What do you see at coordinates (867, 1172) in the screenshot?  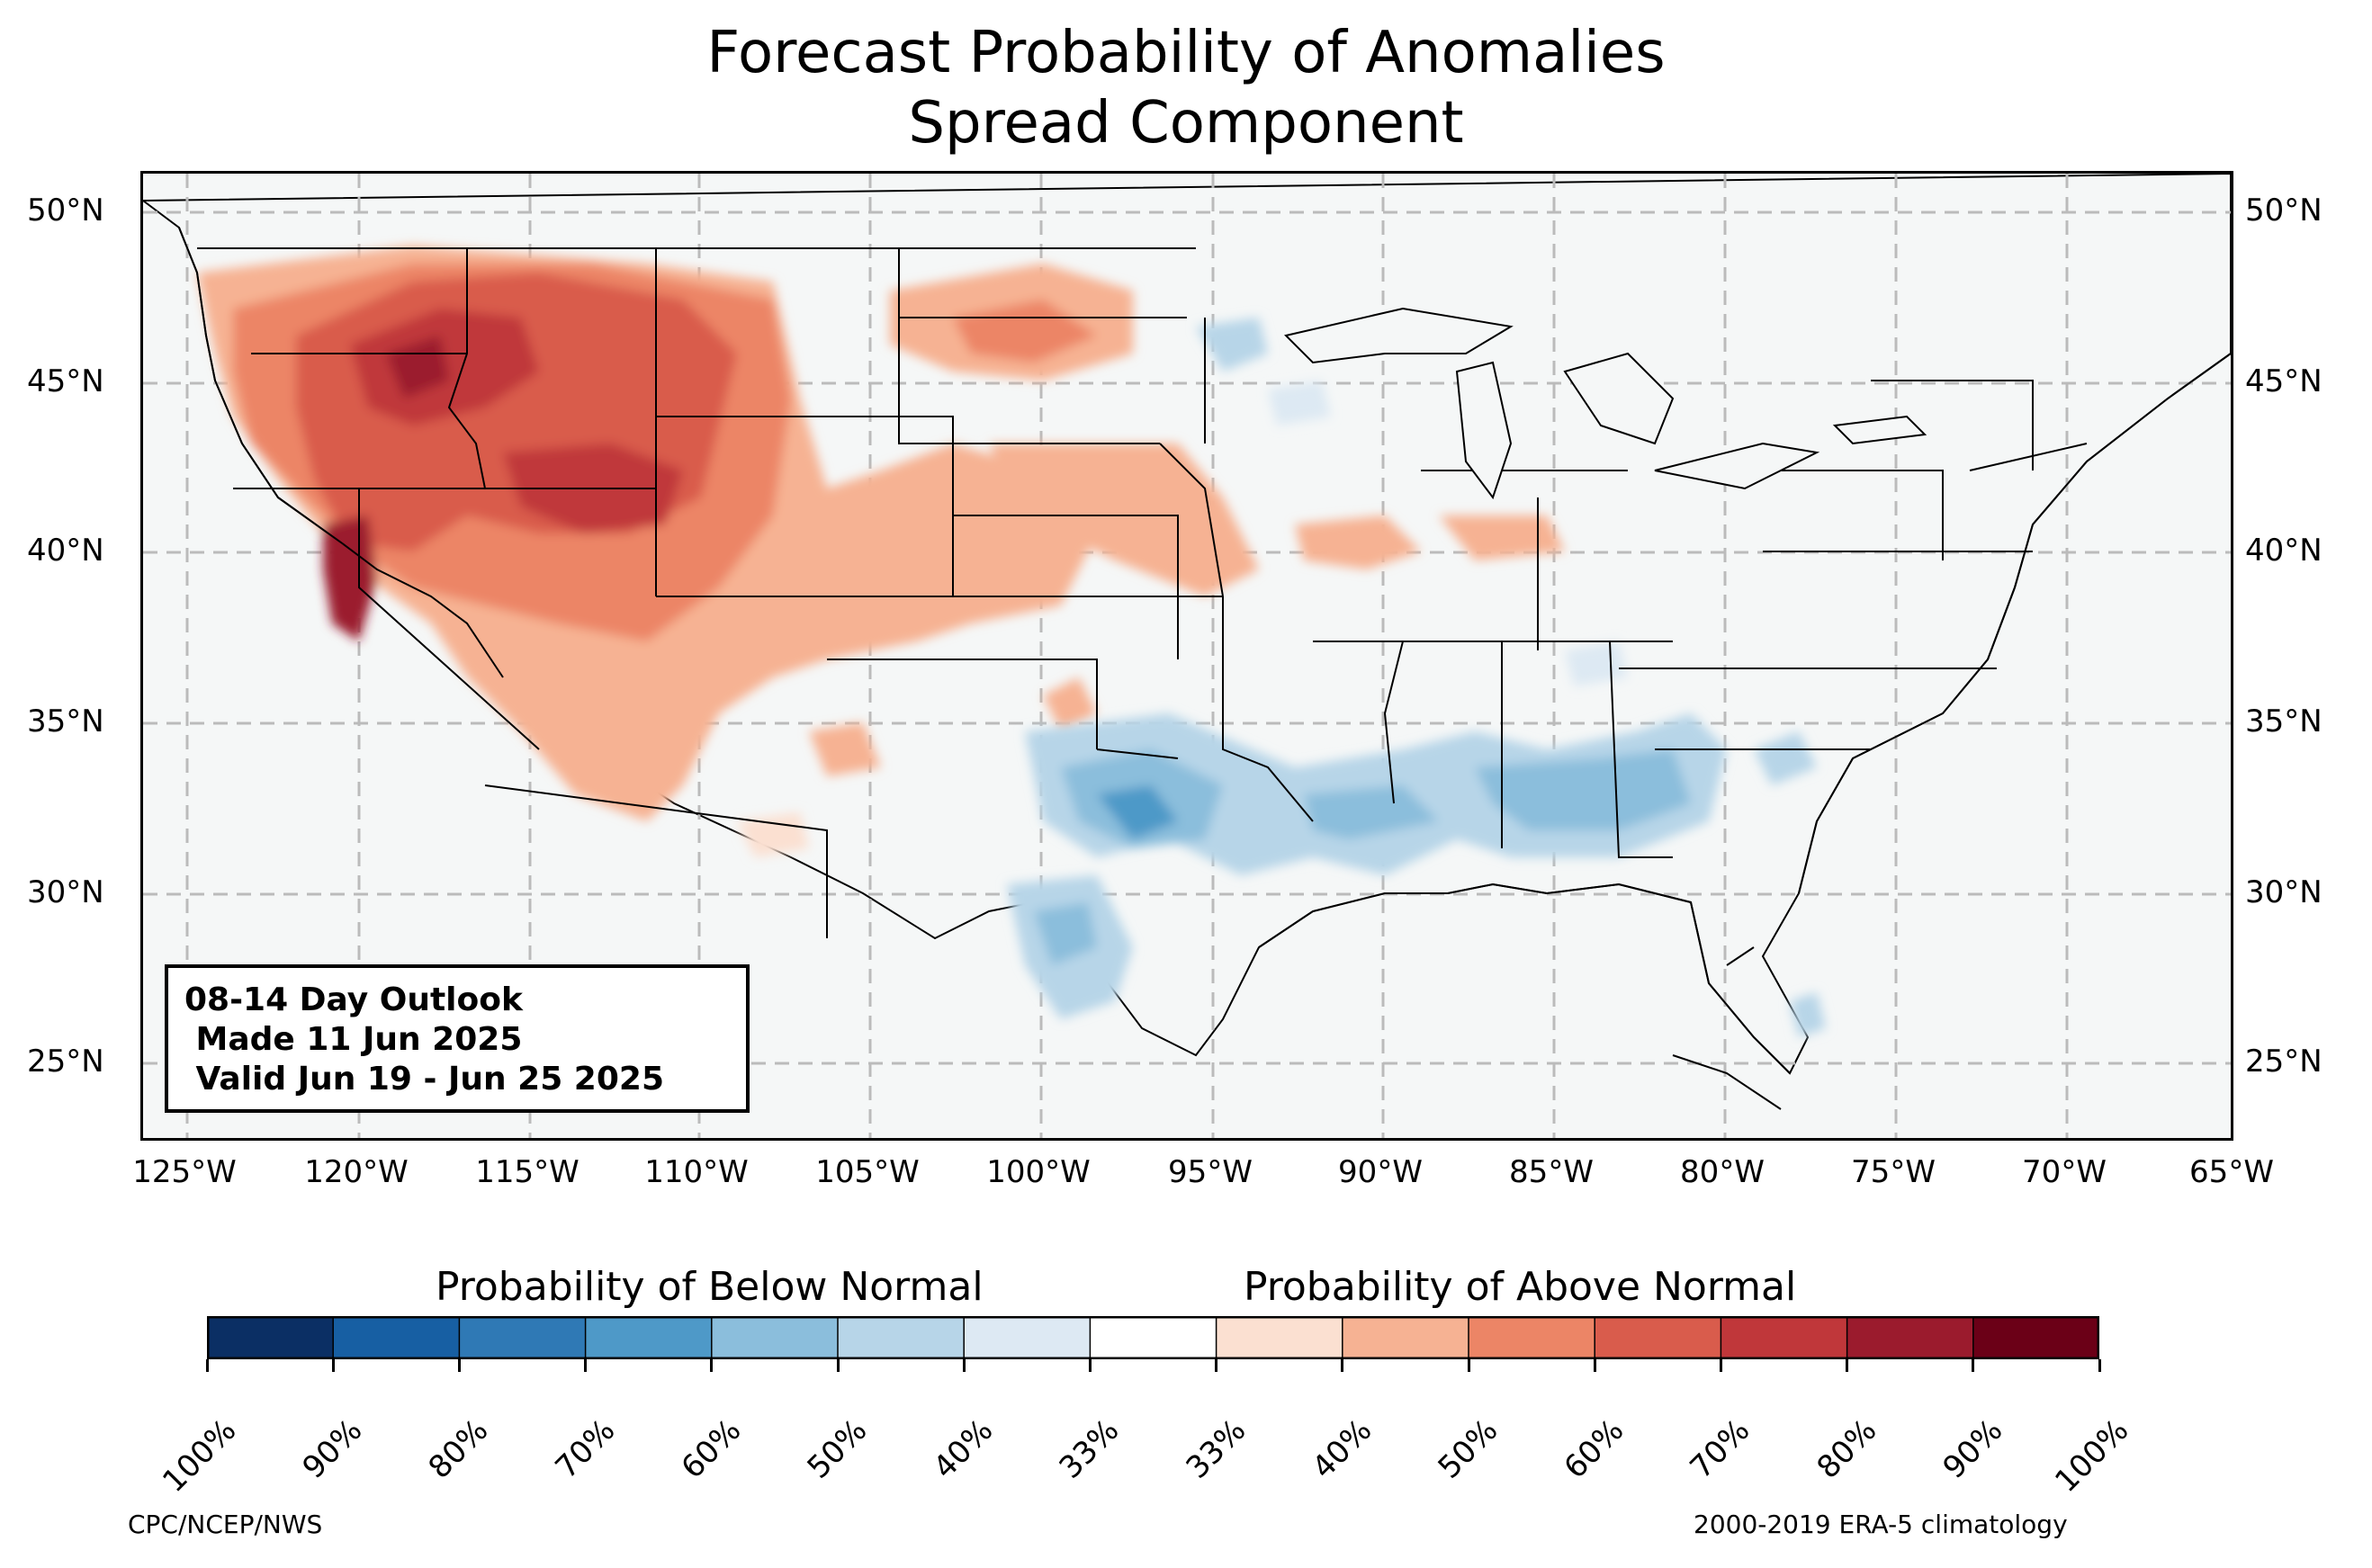 I see `lon-label-105w: 105°W` at bounding box center [867, 1172].